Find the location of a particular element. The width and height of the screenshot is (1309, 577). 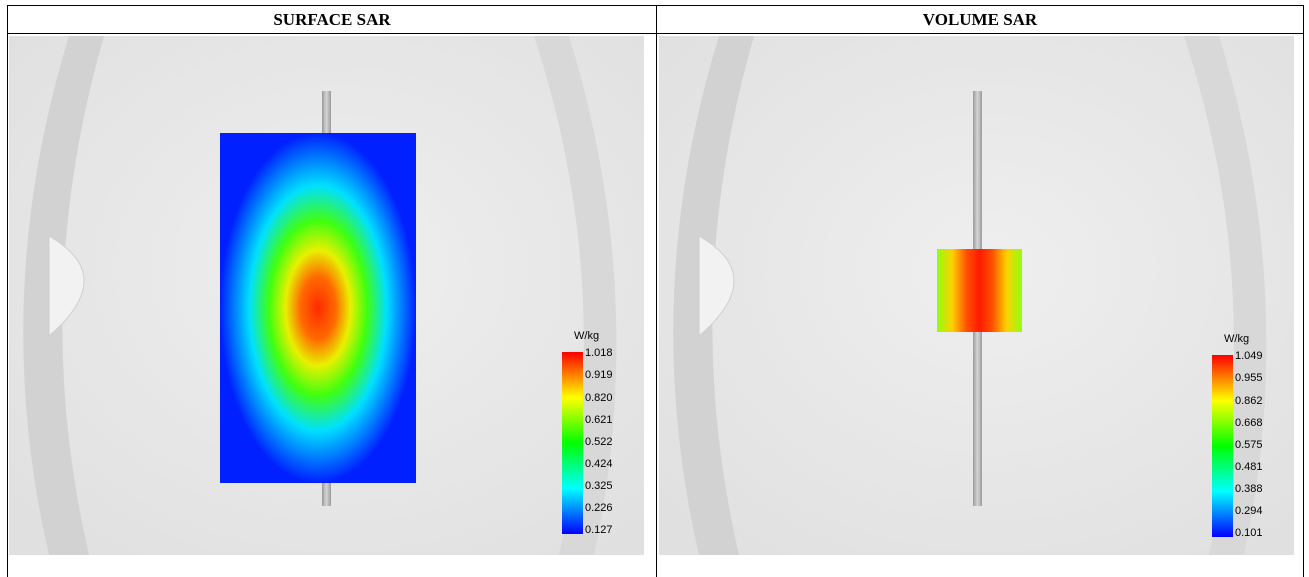

volume-legend-tick: 0.294 is located at coordinates (1249, 511).